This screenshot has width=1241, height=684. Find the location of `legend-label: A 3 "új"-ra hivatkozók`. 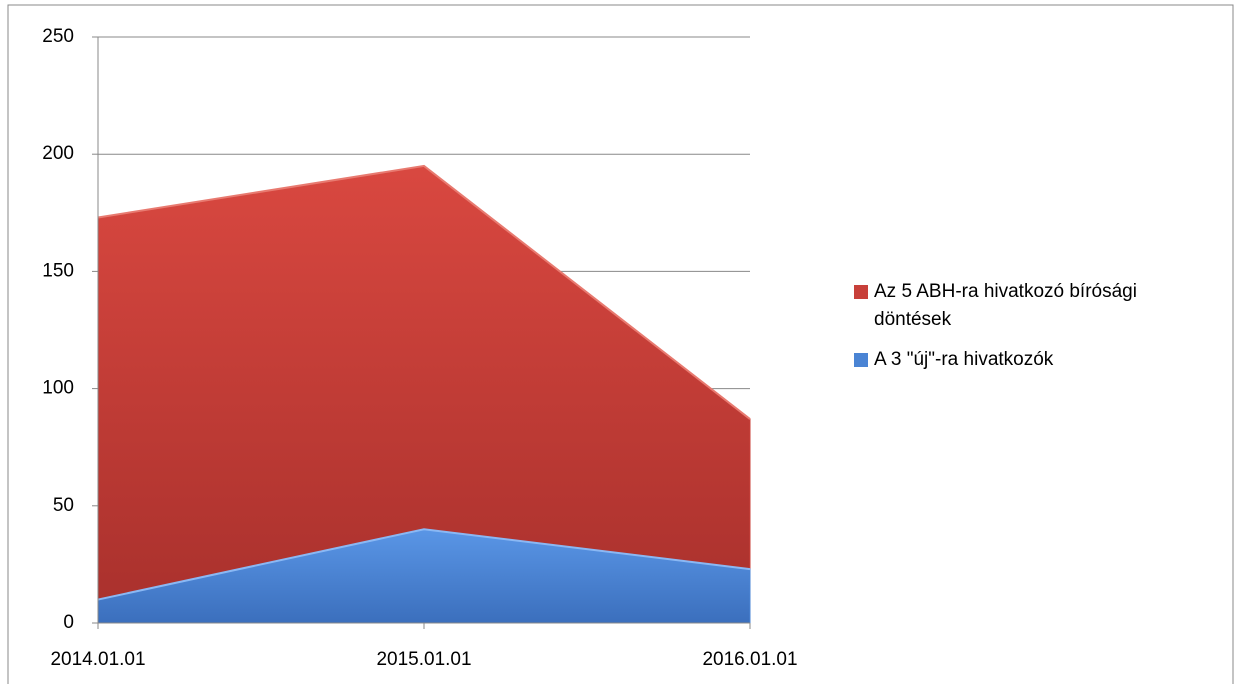

legend-label: A 3 "új"-ra hivatkozók is located at coordinates (964, 359).